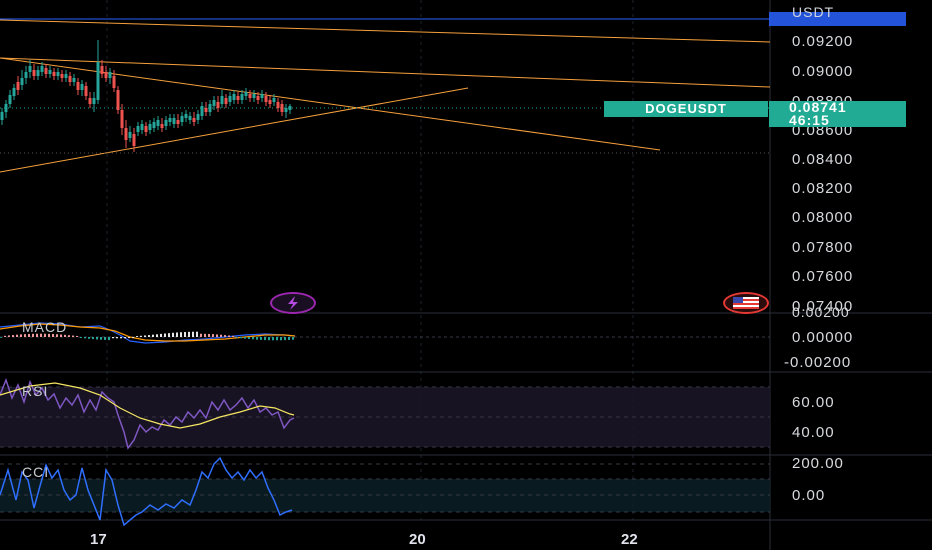  Describe the element at coordinates (823, 71) in the screenshot. I see `price-axis-label: 0.09000` at that location.